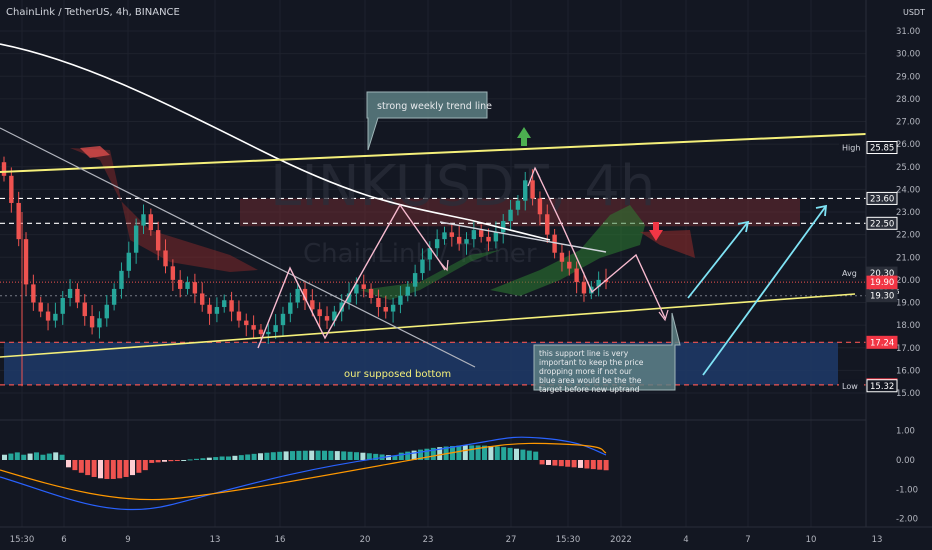  I want to click on price-tick: 16.00, so click(908, 371).